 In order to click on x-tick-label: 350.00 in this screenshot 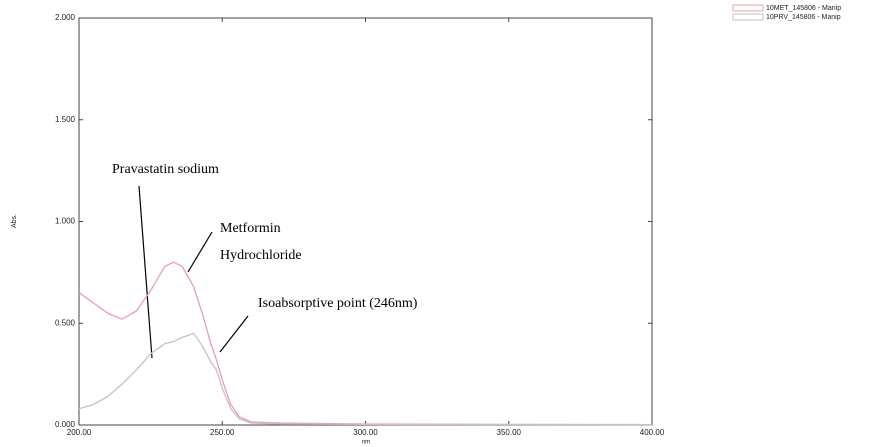, I will do `click(509, 432)`.